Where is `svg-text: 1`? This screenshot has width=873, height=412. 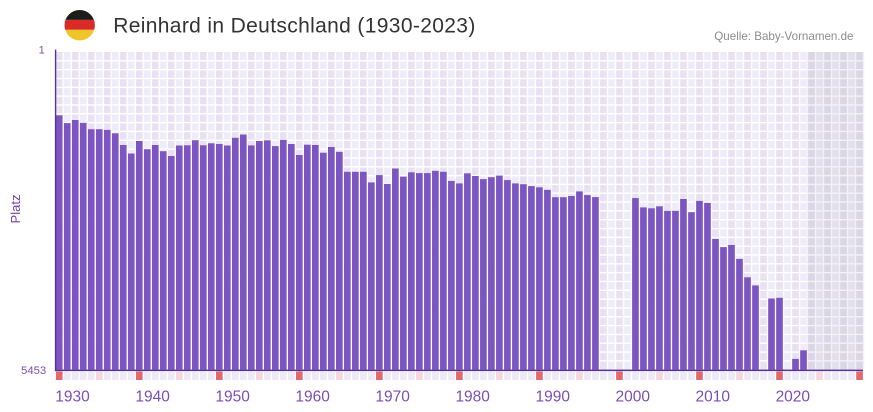
svg-text: 1 is located at coordinates (42, 51).